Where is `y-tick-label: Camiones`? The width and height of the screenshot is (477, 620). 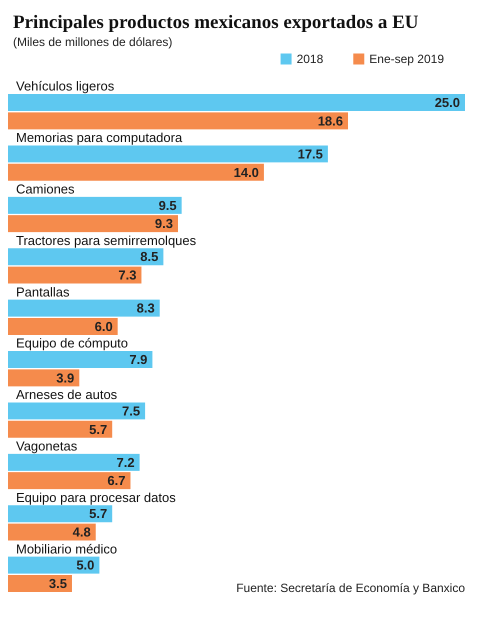
y-tick-label: Camiones is located at coordinates (46, 189).